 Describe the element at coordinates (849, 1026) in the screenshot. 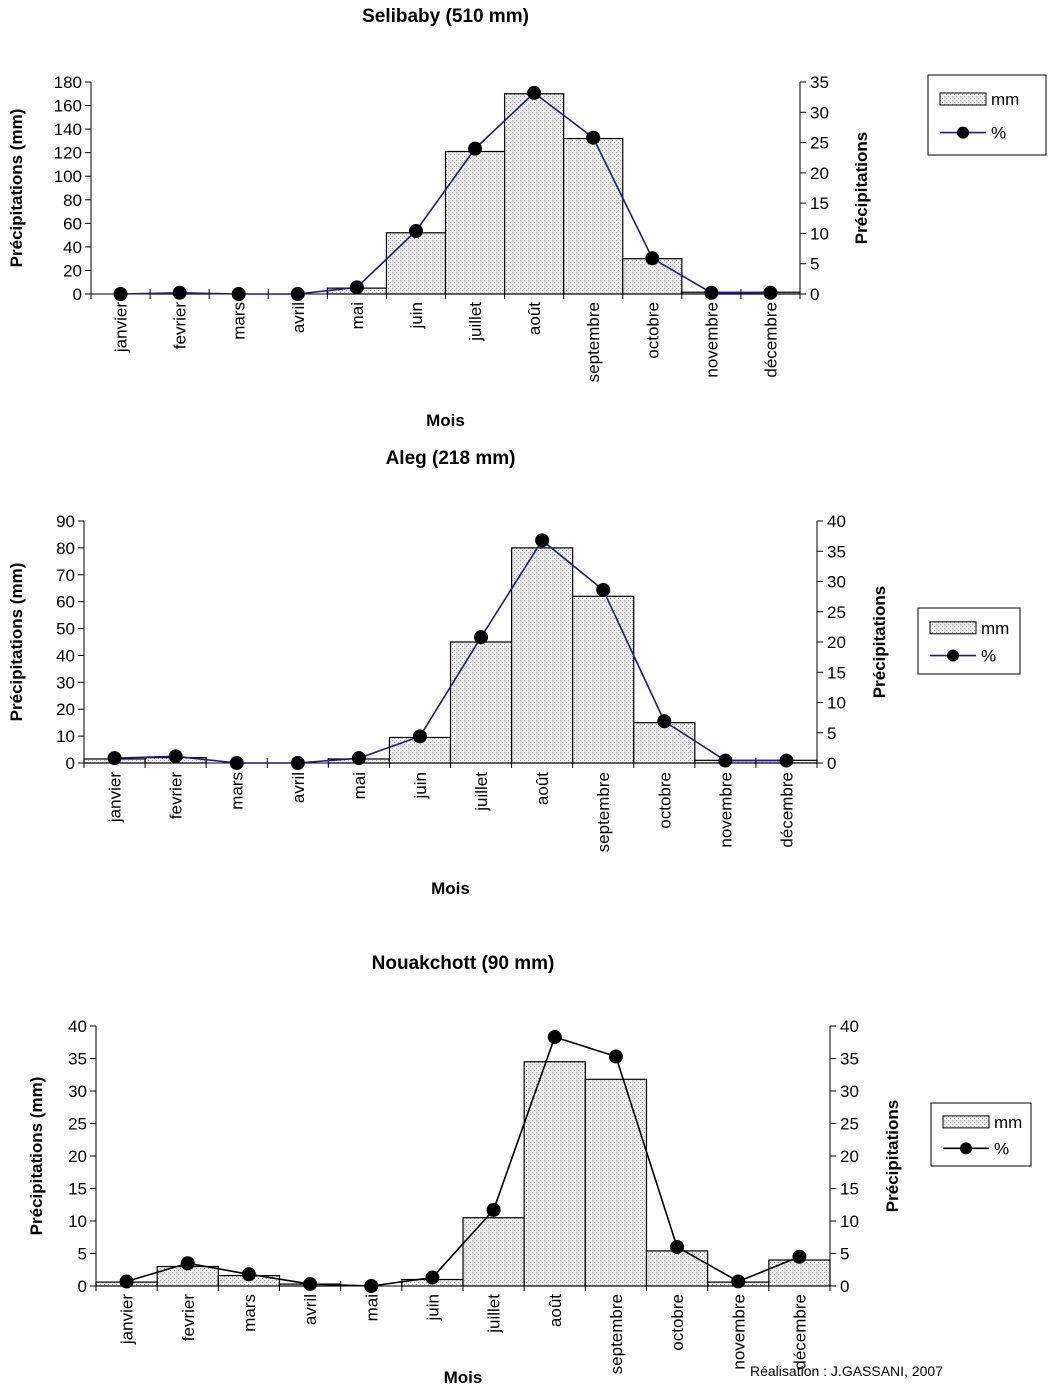

I see `right-tick-label: 40` at that location.